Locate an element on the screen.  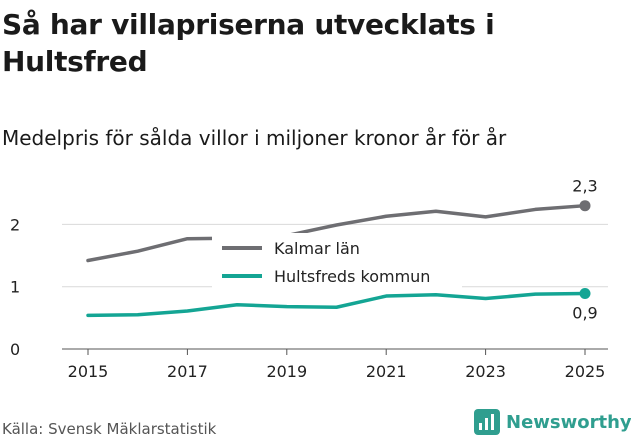
brand-logo: Newsworthy is located at coordinates (552, 422).